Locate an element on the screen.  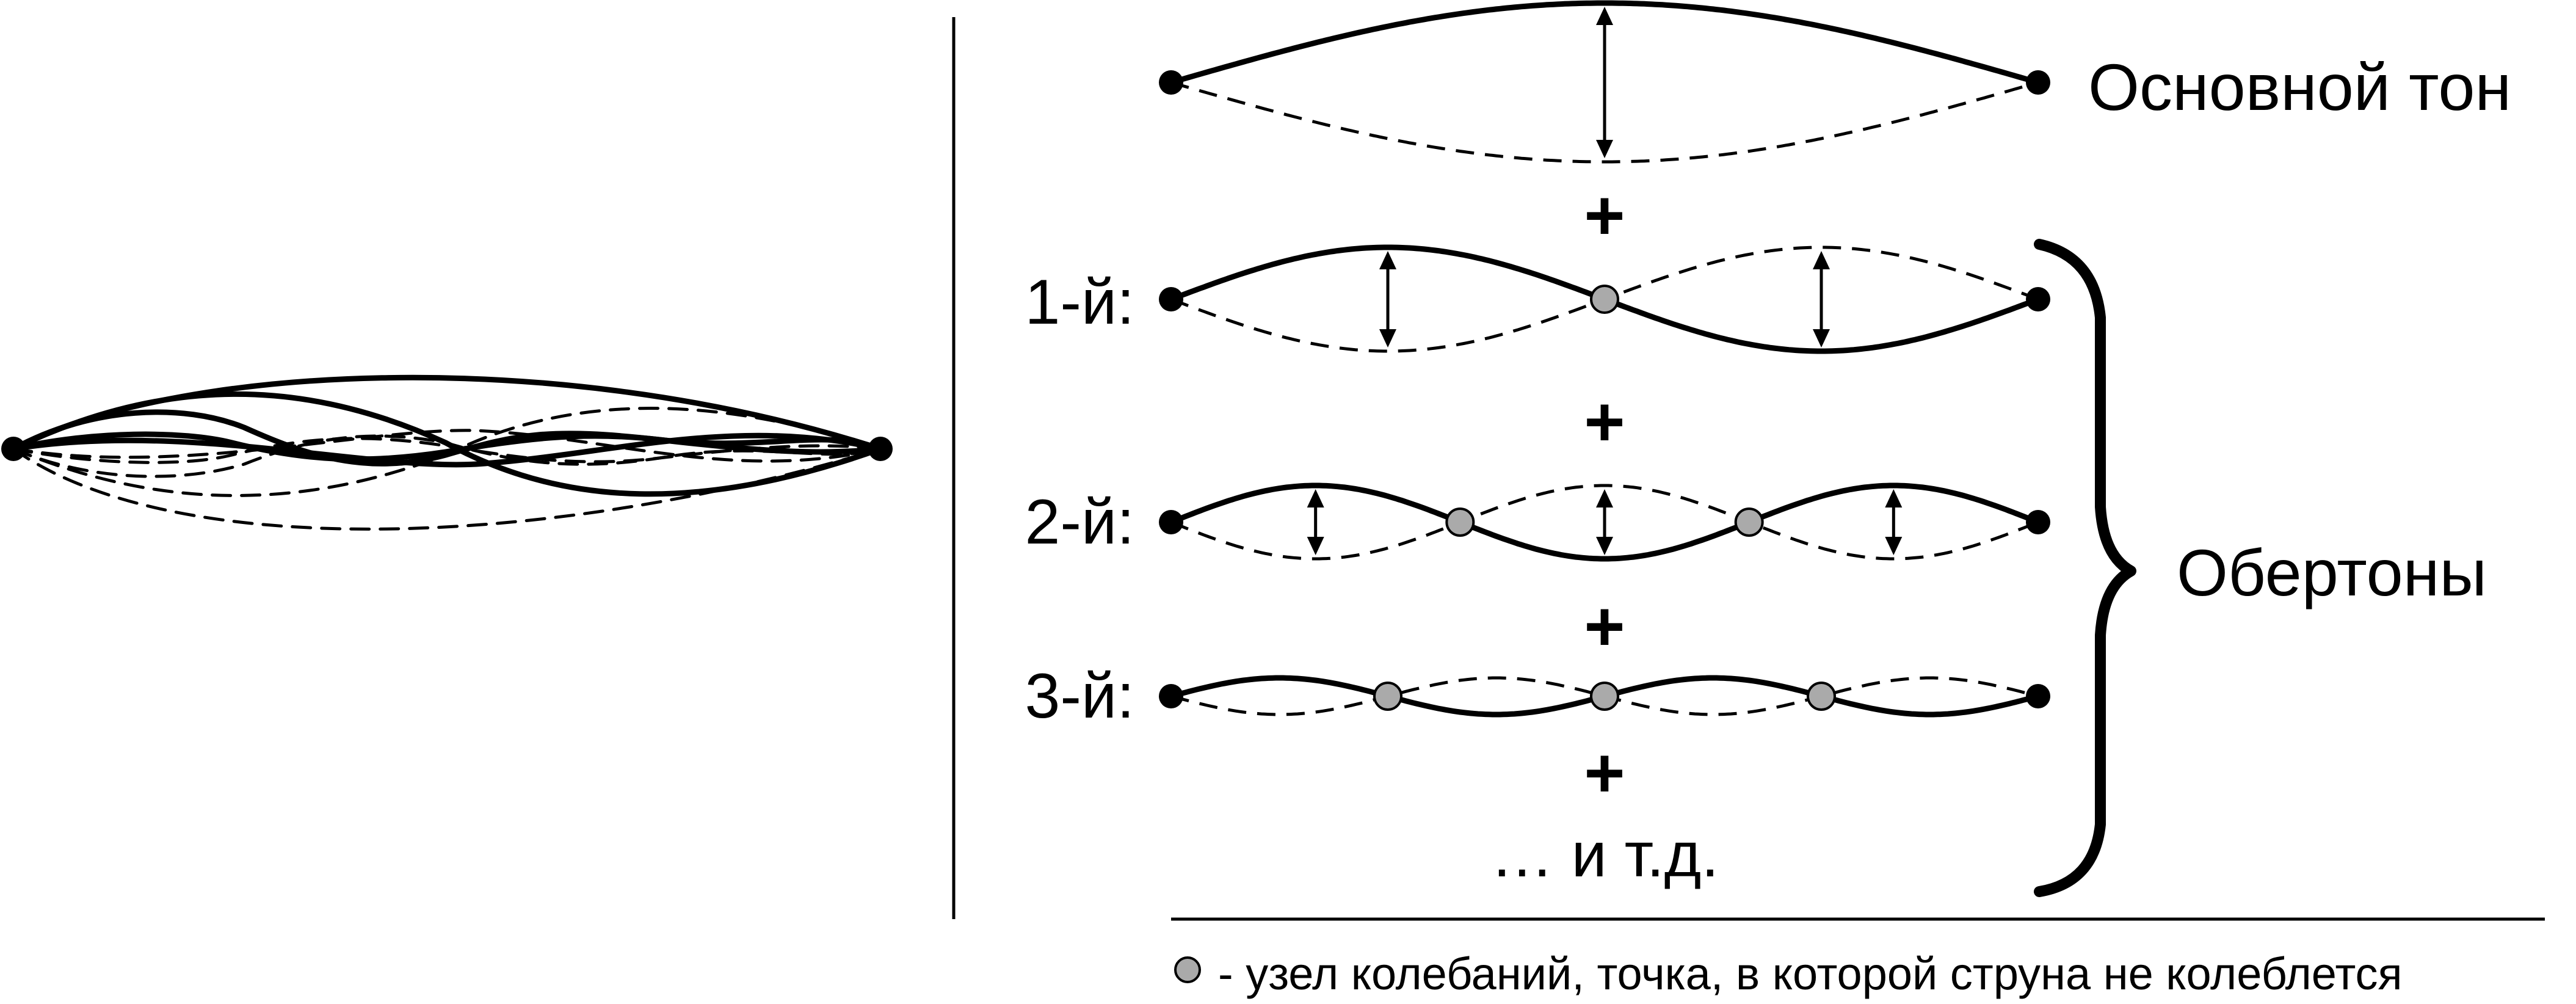
mode-1-solid-curve is located at coordinates (1604, 43).